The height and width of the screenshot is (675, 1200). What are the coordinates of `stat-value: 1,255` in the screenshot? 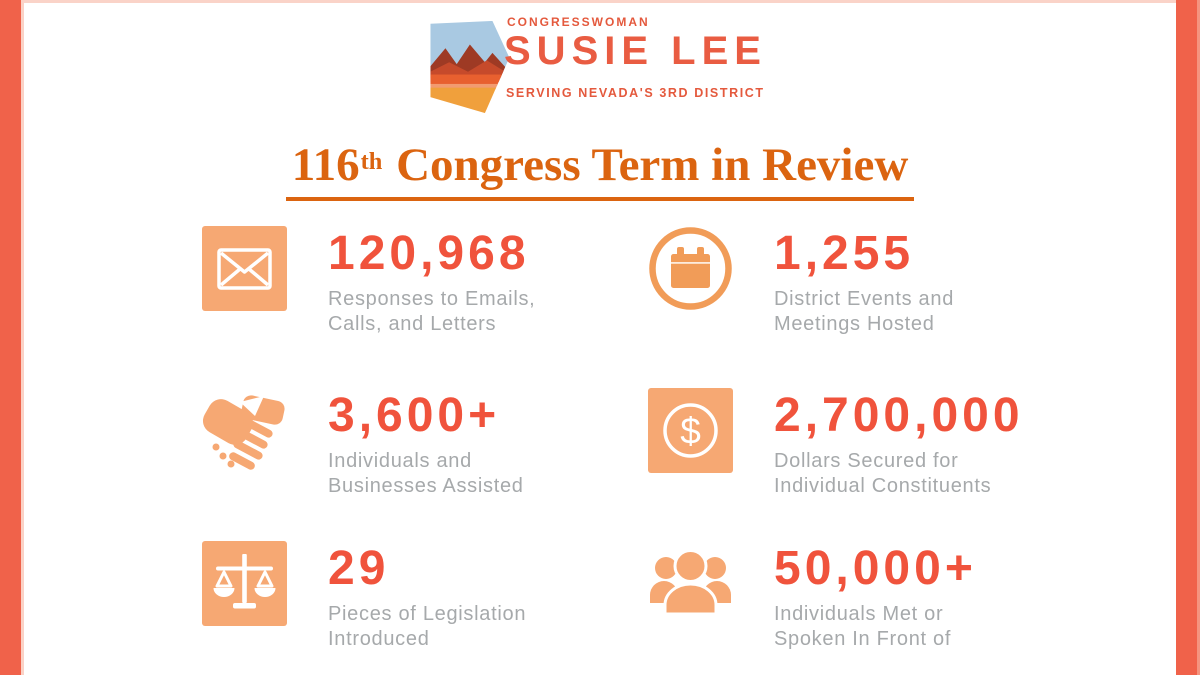 It's located at (844, 253).